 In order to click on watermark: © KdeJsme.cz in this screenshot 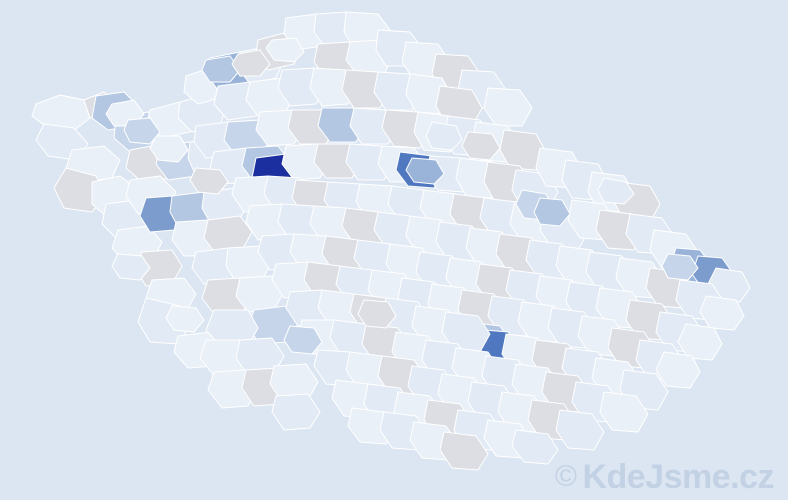, I will do `click(664, 477)`.